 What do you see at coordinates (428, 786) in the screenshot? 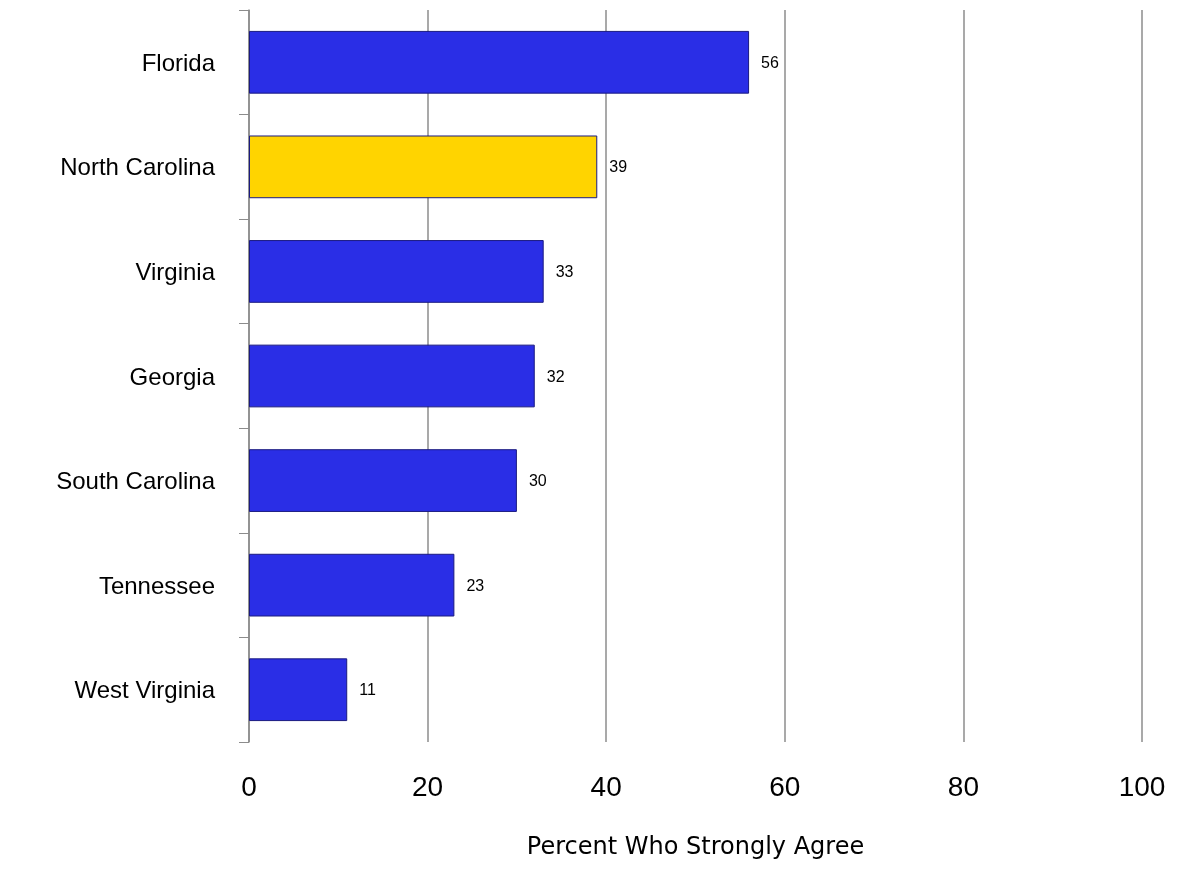
I see `x-tick-label: 20` at bounding box center [428, 786].